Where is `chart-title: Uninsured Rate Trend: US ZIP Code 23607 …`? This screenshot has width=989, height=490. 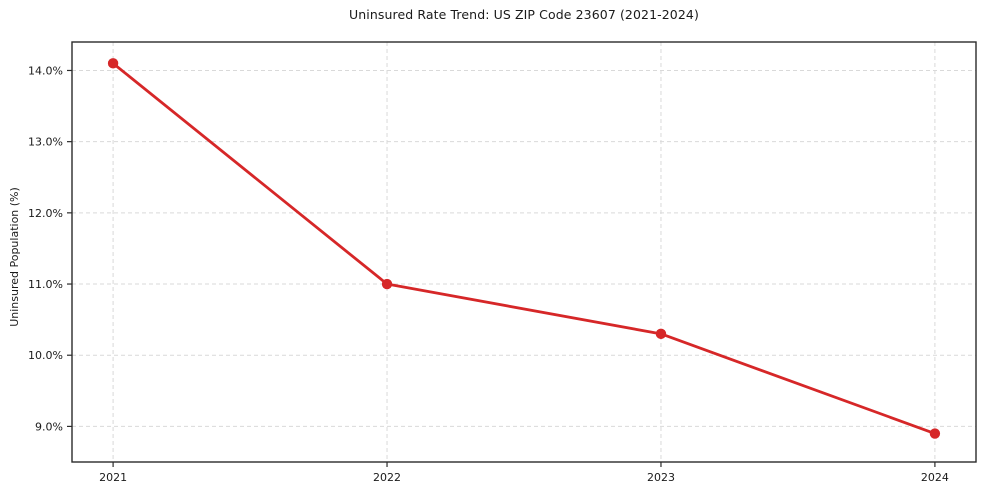
chart-title: Uninsured Rate Trend: US ZIP Code 23607 … is located at coordinates (524, 14).